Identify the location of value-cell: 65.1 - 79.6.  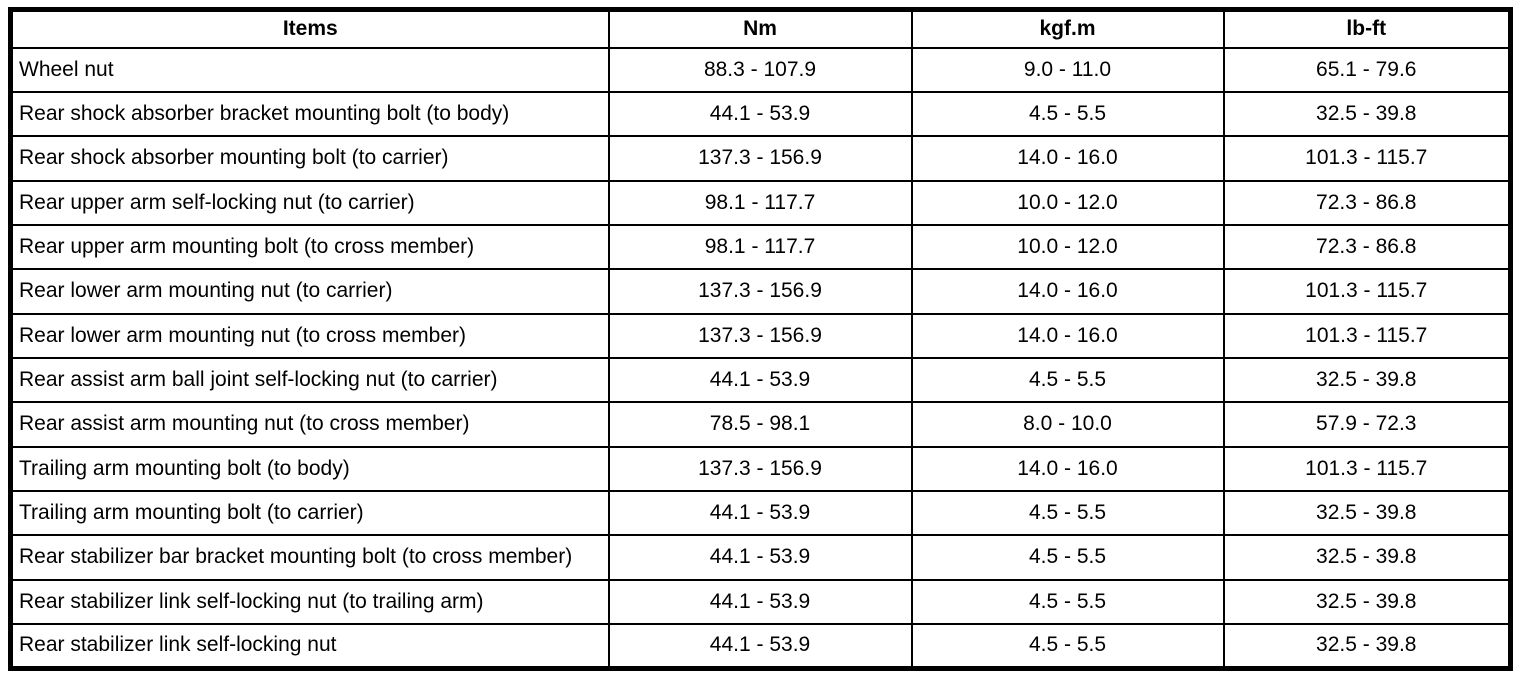
(1367, 69).